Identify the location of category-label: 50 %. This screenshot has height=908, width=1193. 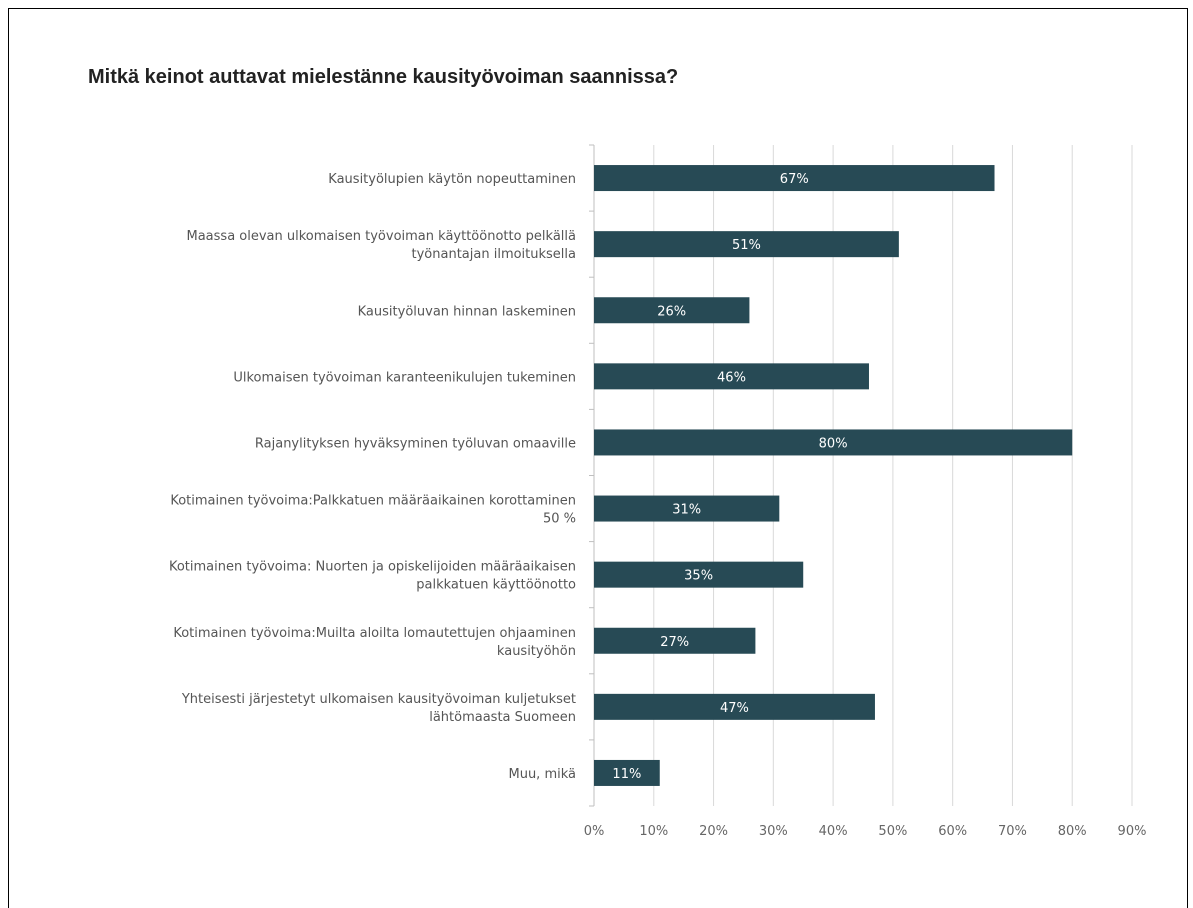
(559, 519).